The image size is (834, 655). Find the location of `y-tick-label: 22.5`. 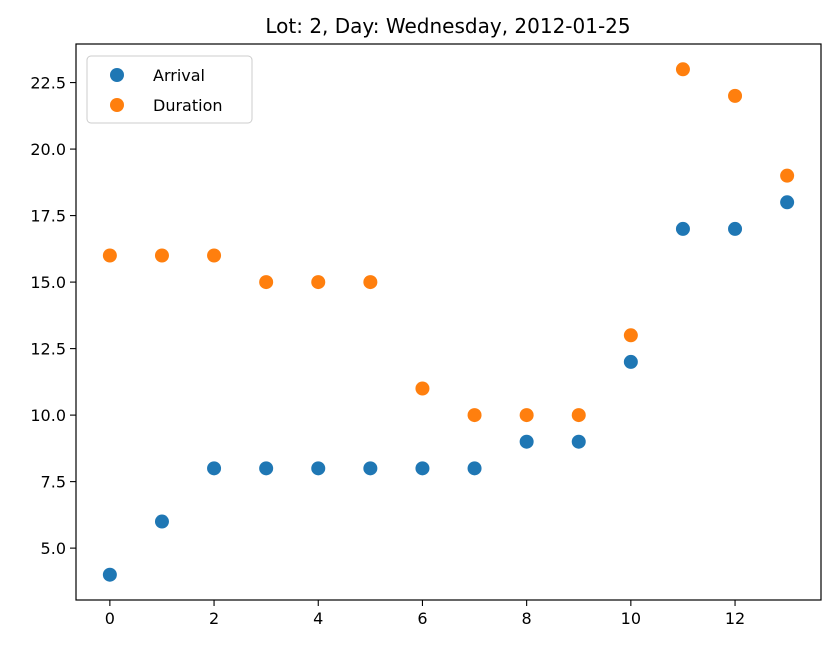

y-tick-label: 22.5 is located at coordinates (48, 83).